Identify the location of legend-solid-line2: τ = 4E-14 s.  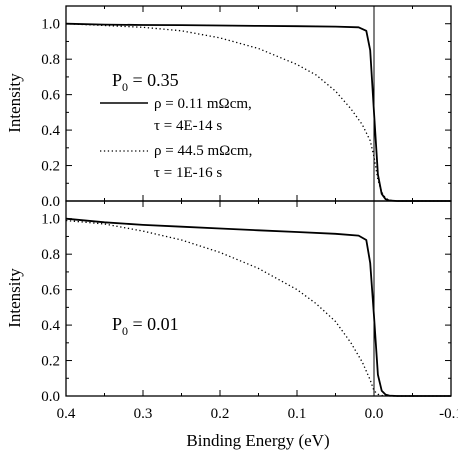
(188, 126).